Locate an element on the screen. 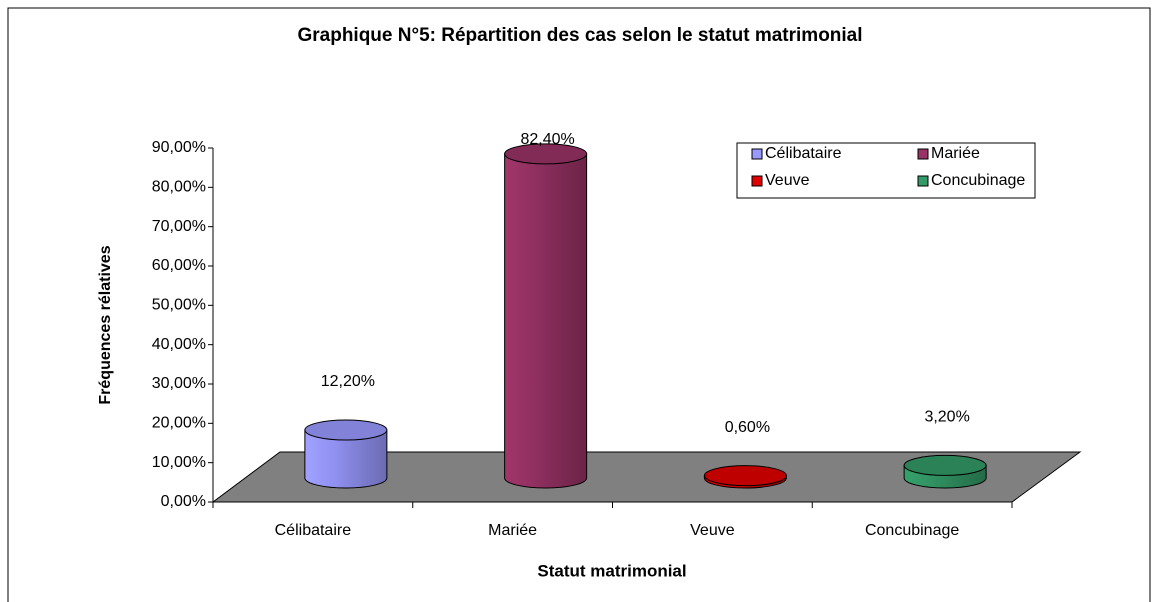  data-label: 12,20% is located at coordinates (348, 381).